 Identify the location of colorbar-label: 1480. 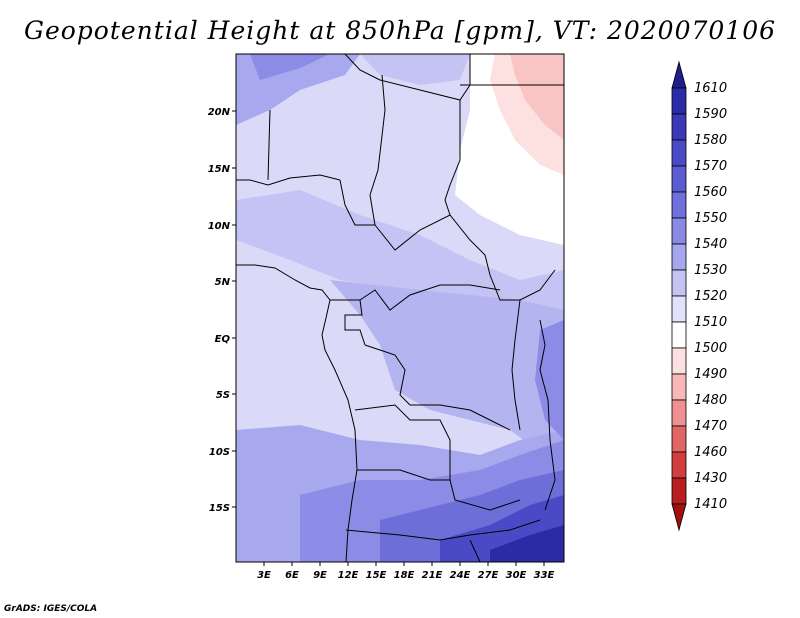
(710, 400).